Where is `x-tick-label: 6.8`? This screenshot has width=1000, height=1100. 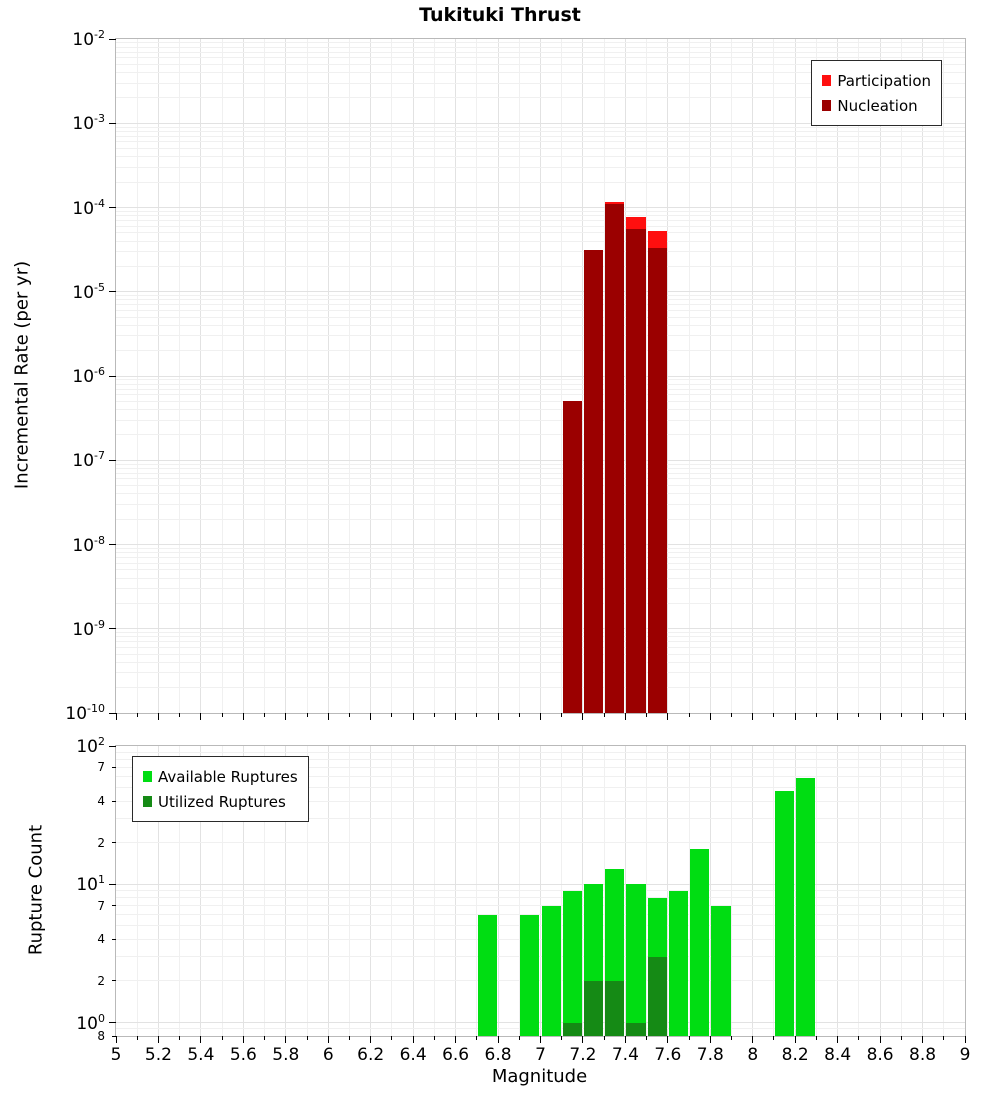 x-tick-label: 6.8 is located at coordinates (498, 1055).